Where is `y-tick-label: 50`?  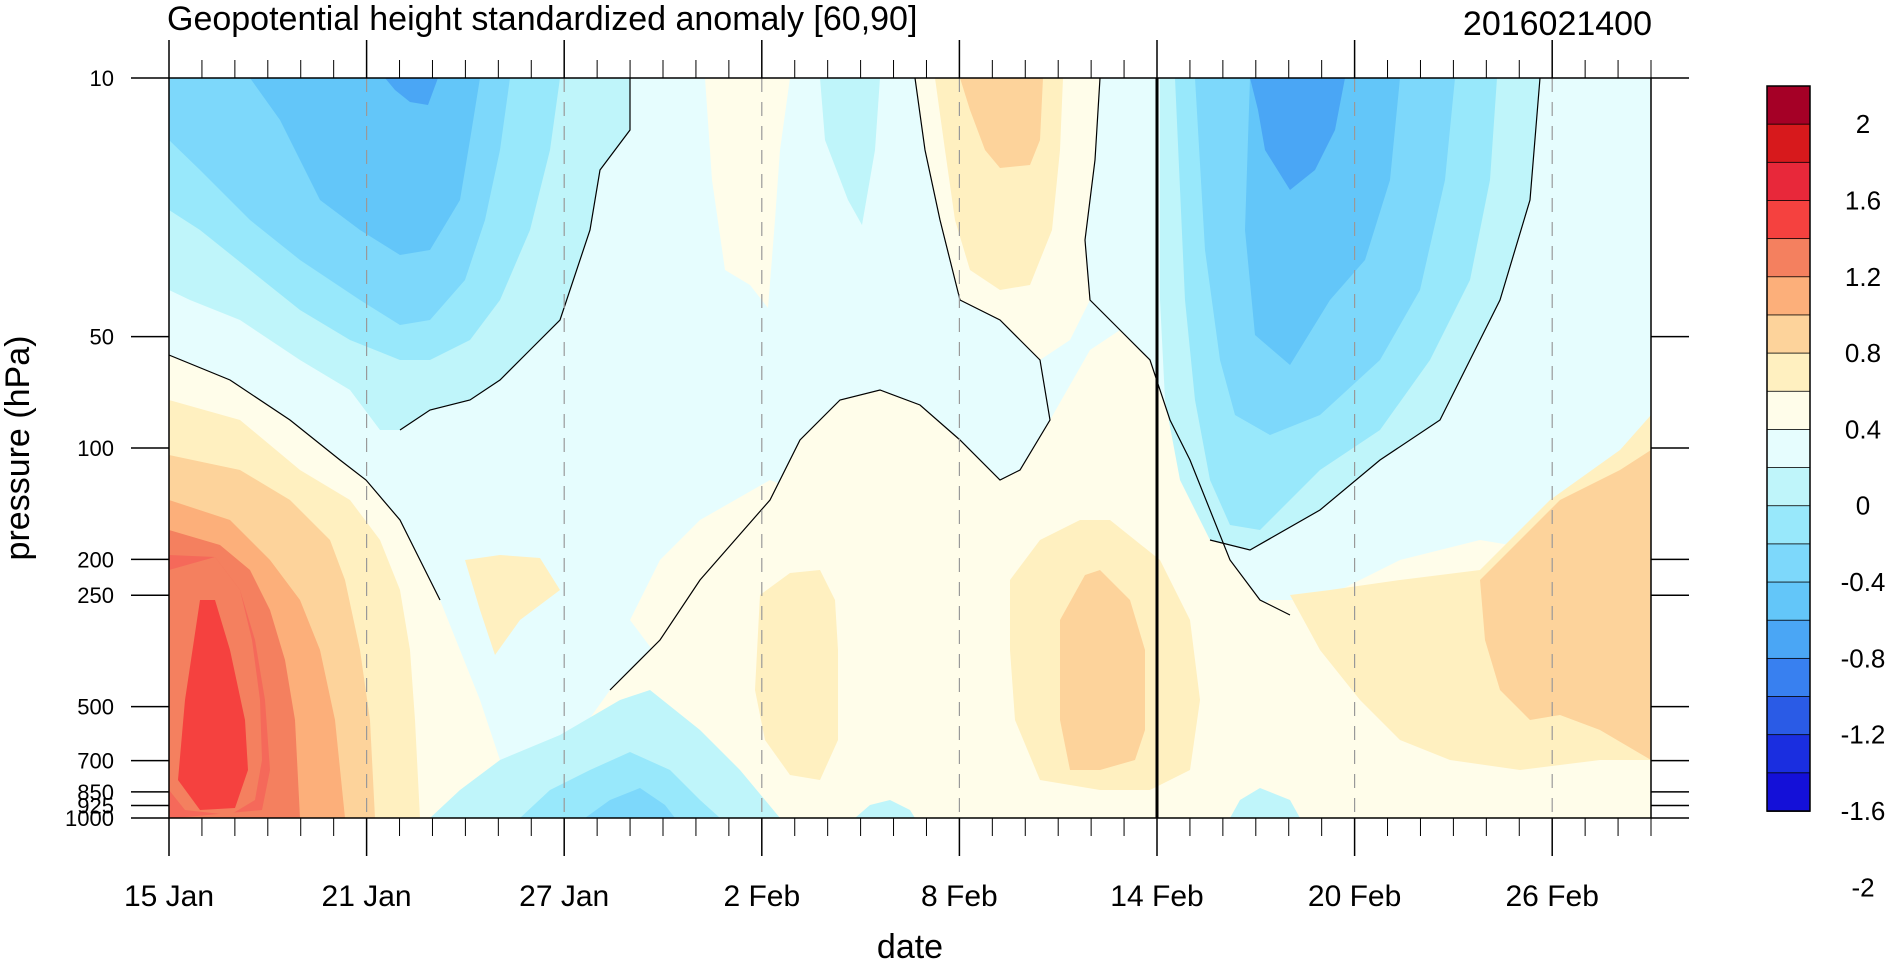 y-tick-label: 50 is located at coordinates (102, 337).